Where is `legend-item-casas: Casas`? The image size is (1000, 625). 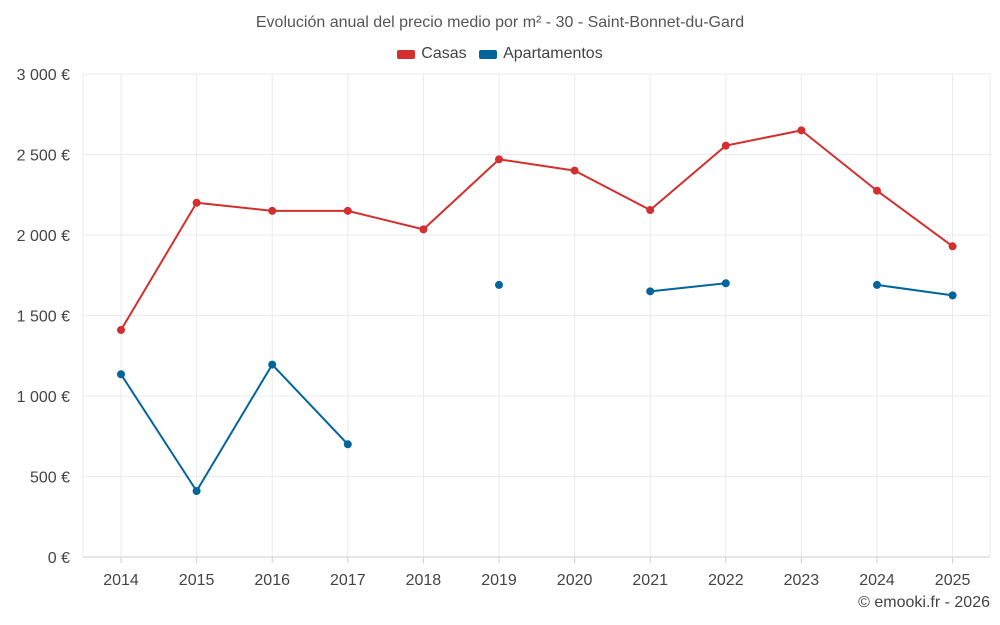 legend-item-casas: Casas is located at coordinates (432, 54).